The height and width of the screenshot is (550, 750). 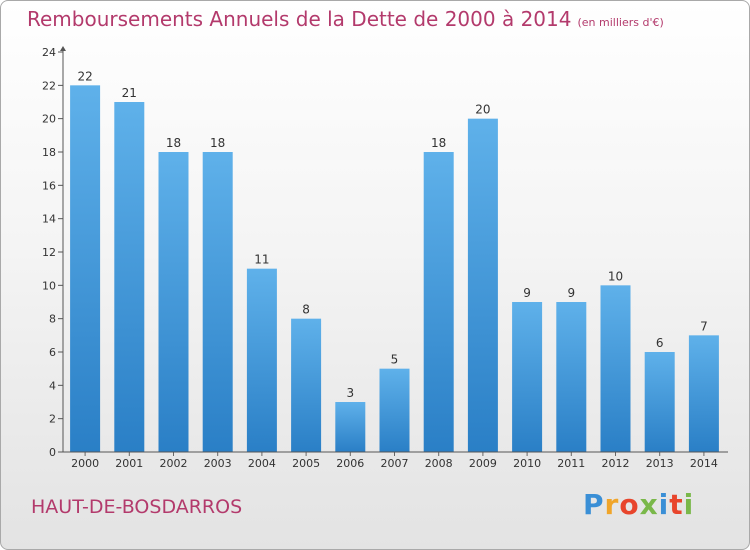 What do you see at coordinates (262, 463) in the screenshot?
I see `x-tick-label-2004: 2004` at bounding box center [262, 463].